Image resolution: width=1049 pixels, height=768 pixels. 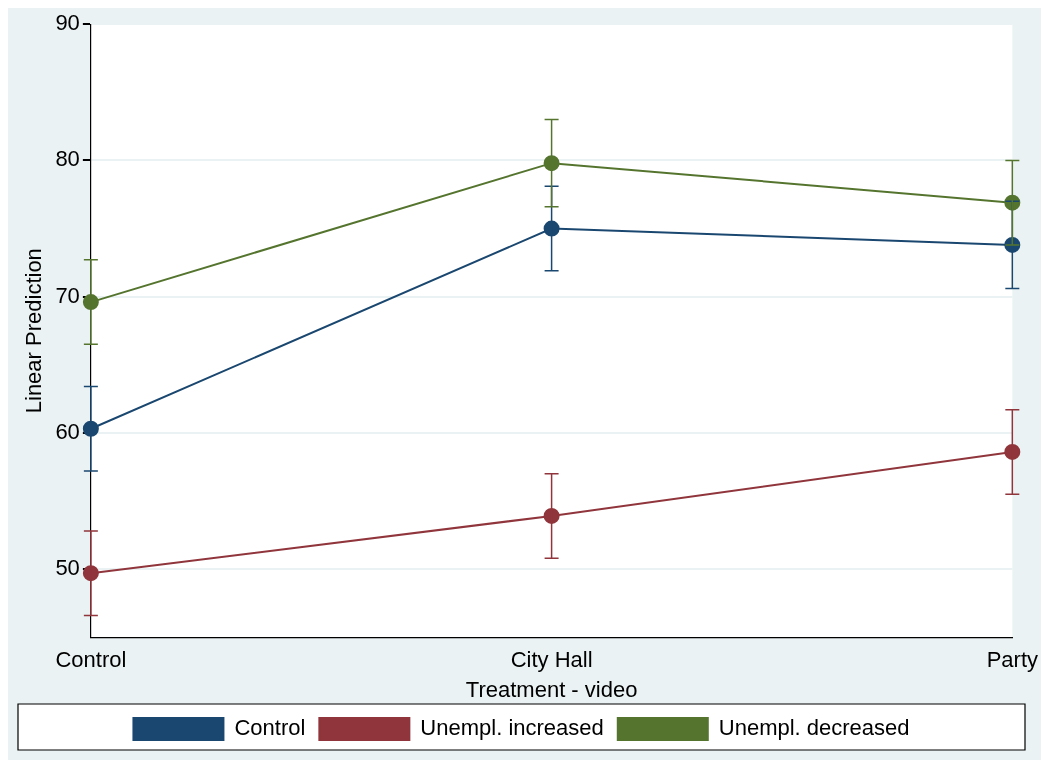 What do you see at coordinates (551, 660) in the screenshot?
I see `x-tick-label: City Hall` at bounding box center [551, 660].